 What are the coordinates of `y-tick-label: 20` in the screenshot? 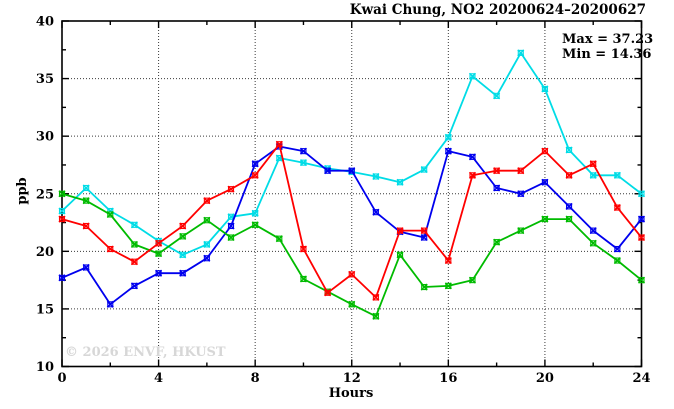 It's located at (45, 252).